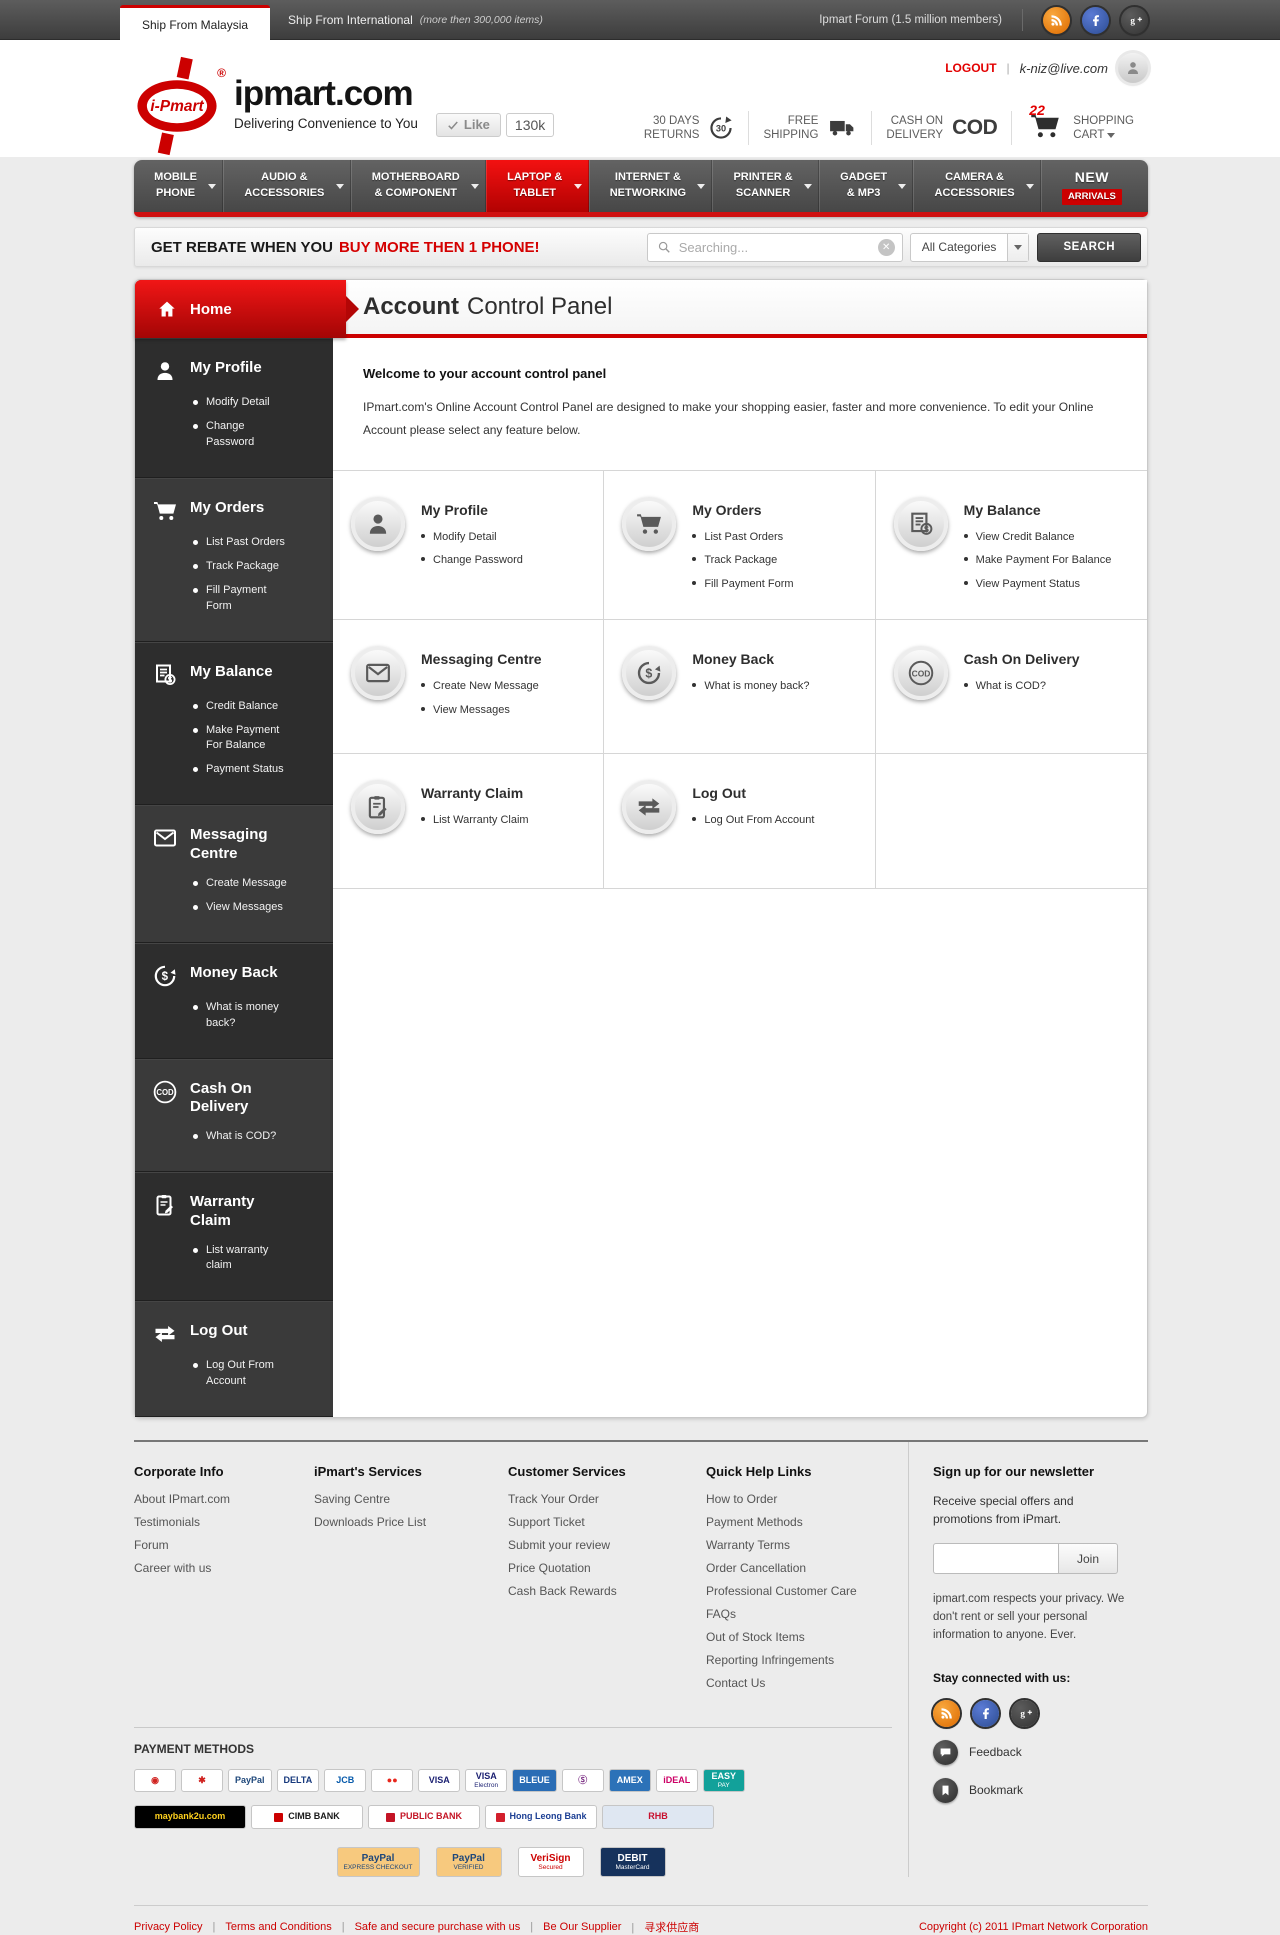 This screenshot has height=1935, width=1280. I want to click on sidebar-link: Modify Detail, so click(241, 403).